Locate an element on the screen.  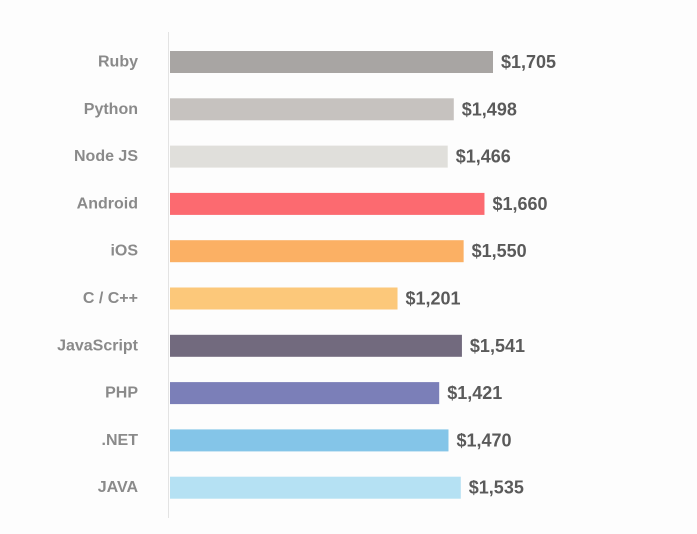
value-label: $1,498 is located at coordinates (489, 109).